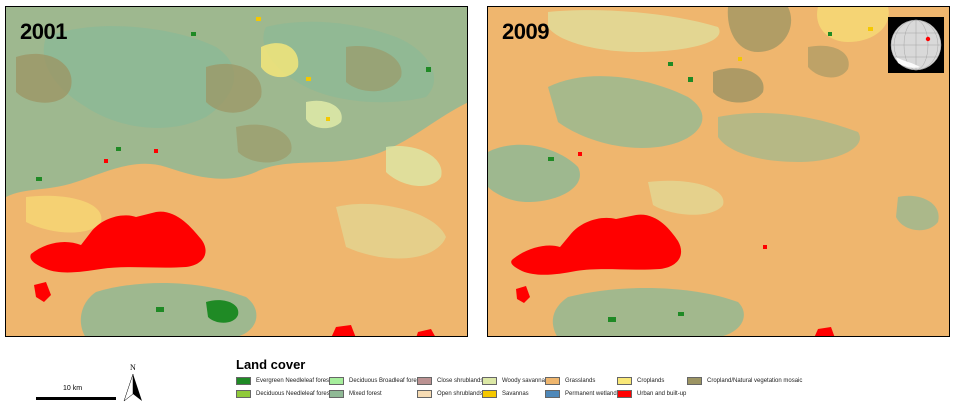  I want to click on legend-label: Urban and built-up, so click(662, 394).